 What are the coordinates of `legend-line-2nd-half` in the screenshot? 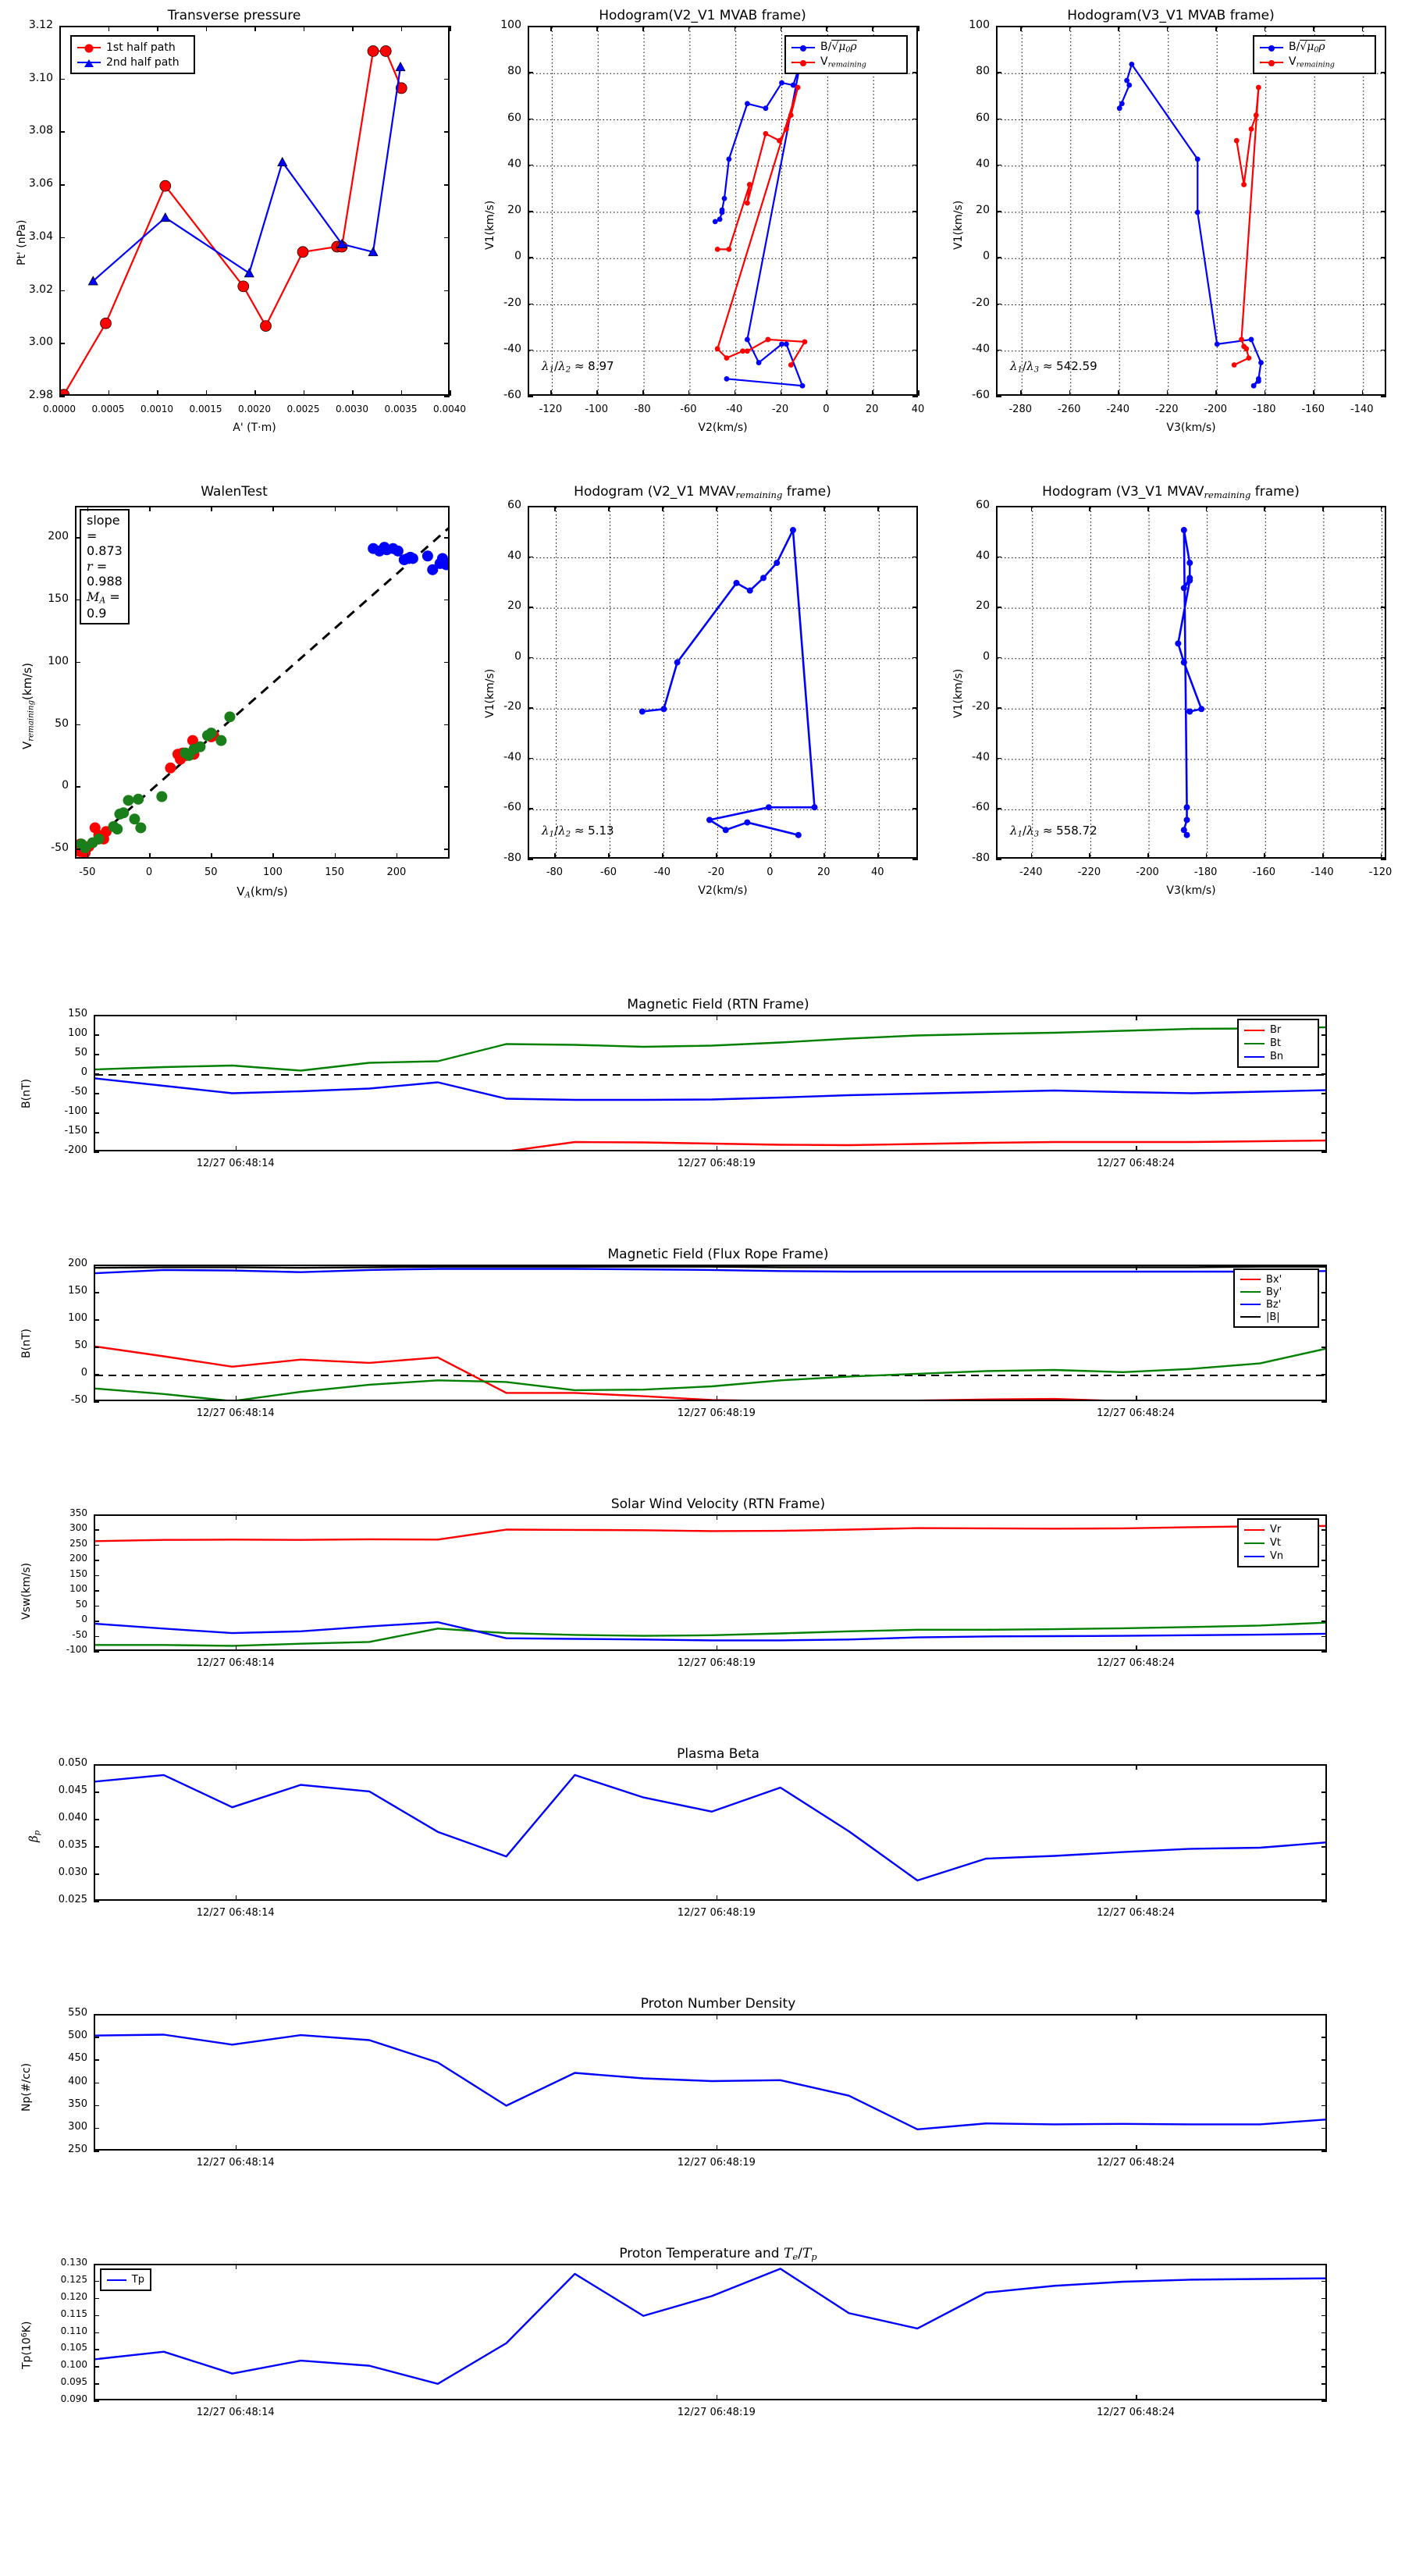 It's located at (89, 63).